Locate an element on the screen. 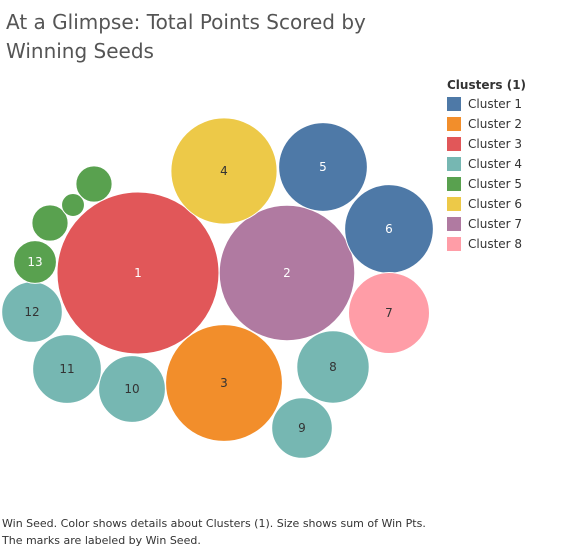 The image size is (584, 549). bubble-label: 3 is located at coordinates (224, 383).